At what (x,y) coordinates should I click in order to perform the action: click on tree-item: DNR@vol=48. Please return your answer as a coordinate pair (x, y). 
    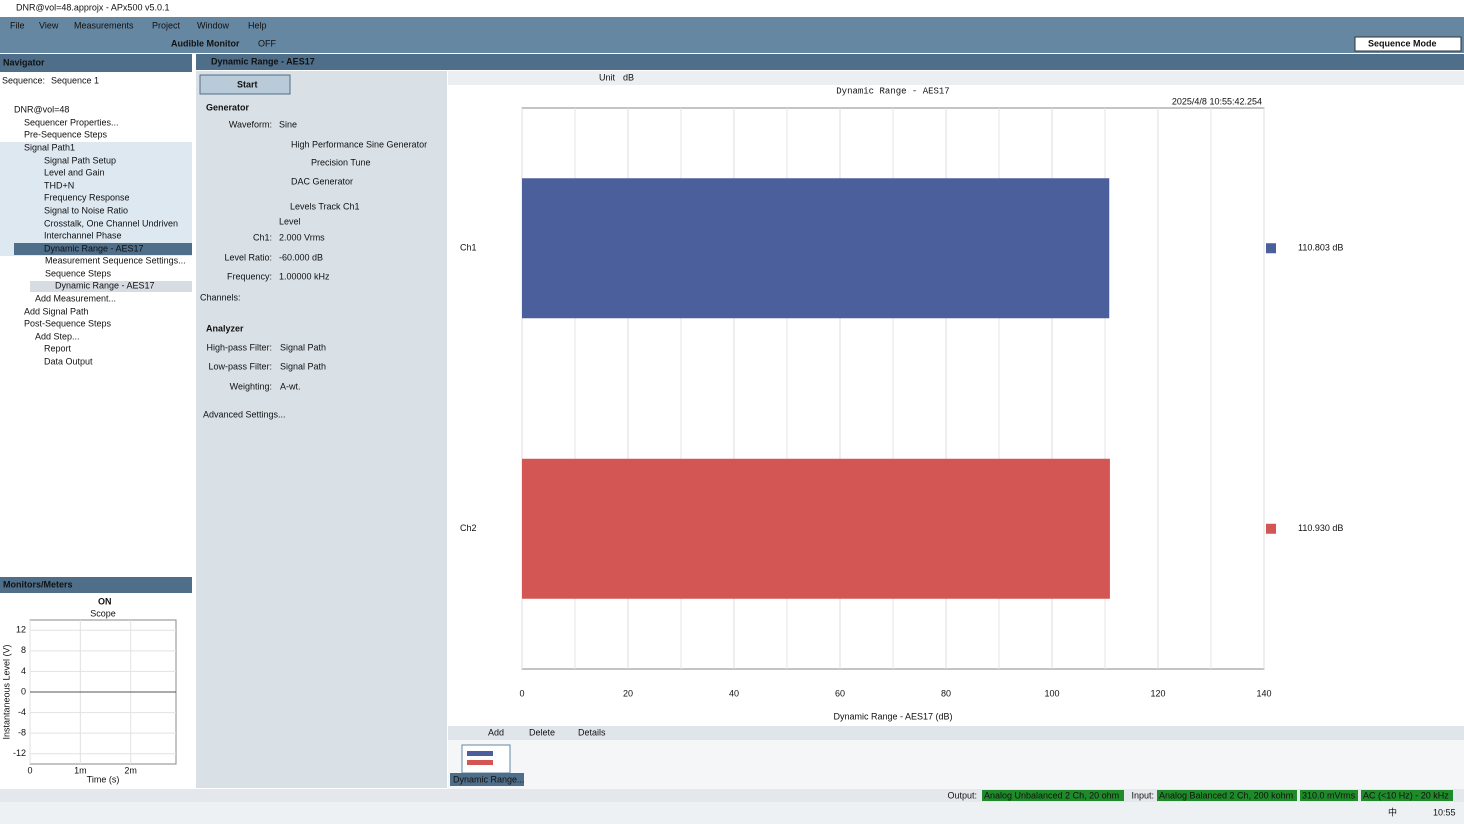
    Looking at the image, I should click on (41, 109).